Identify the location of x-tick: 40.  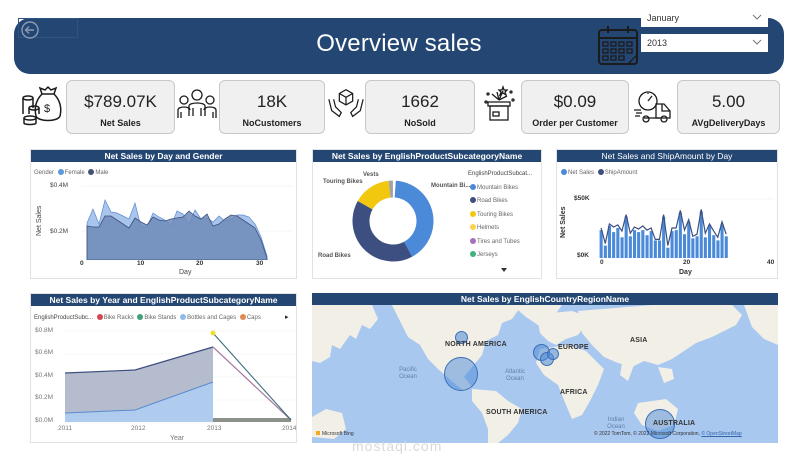
(771, 262).